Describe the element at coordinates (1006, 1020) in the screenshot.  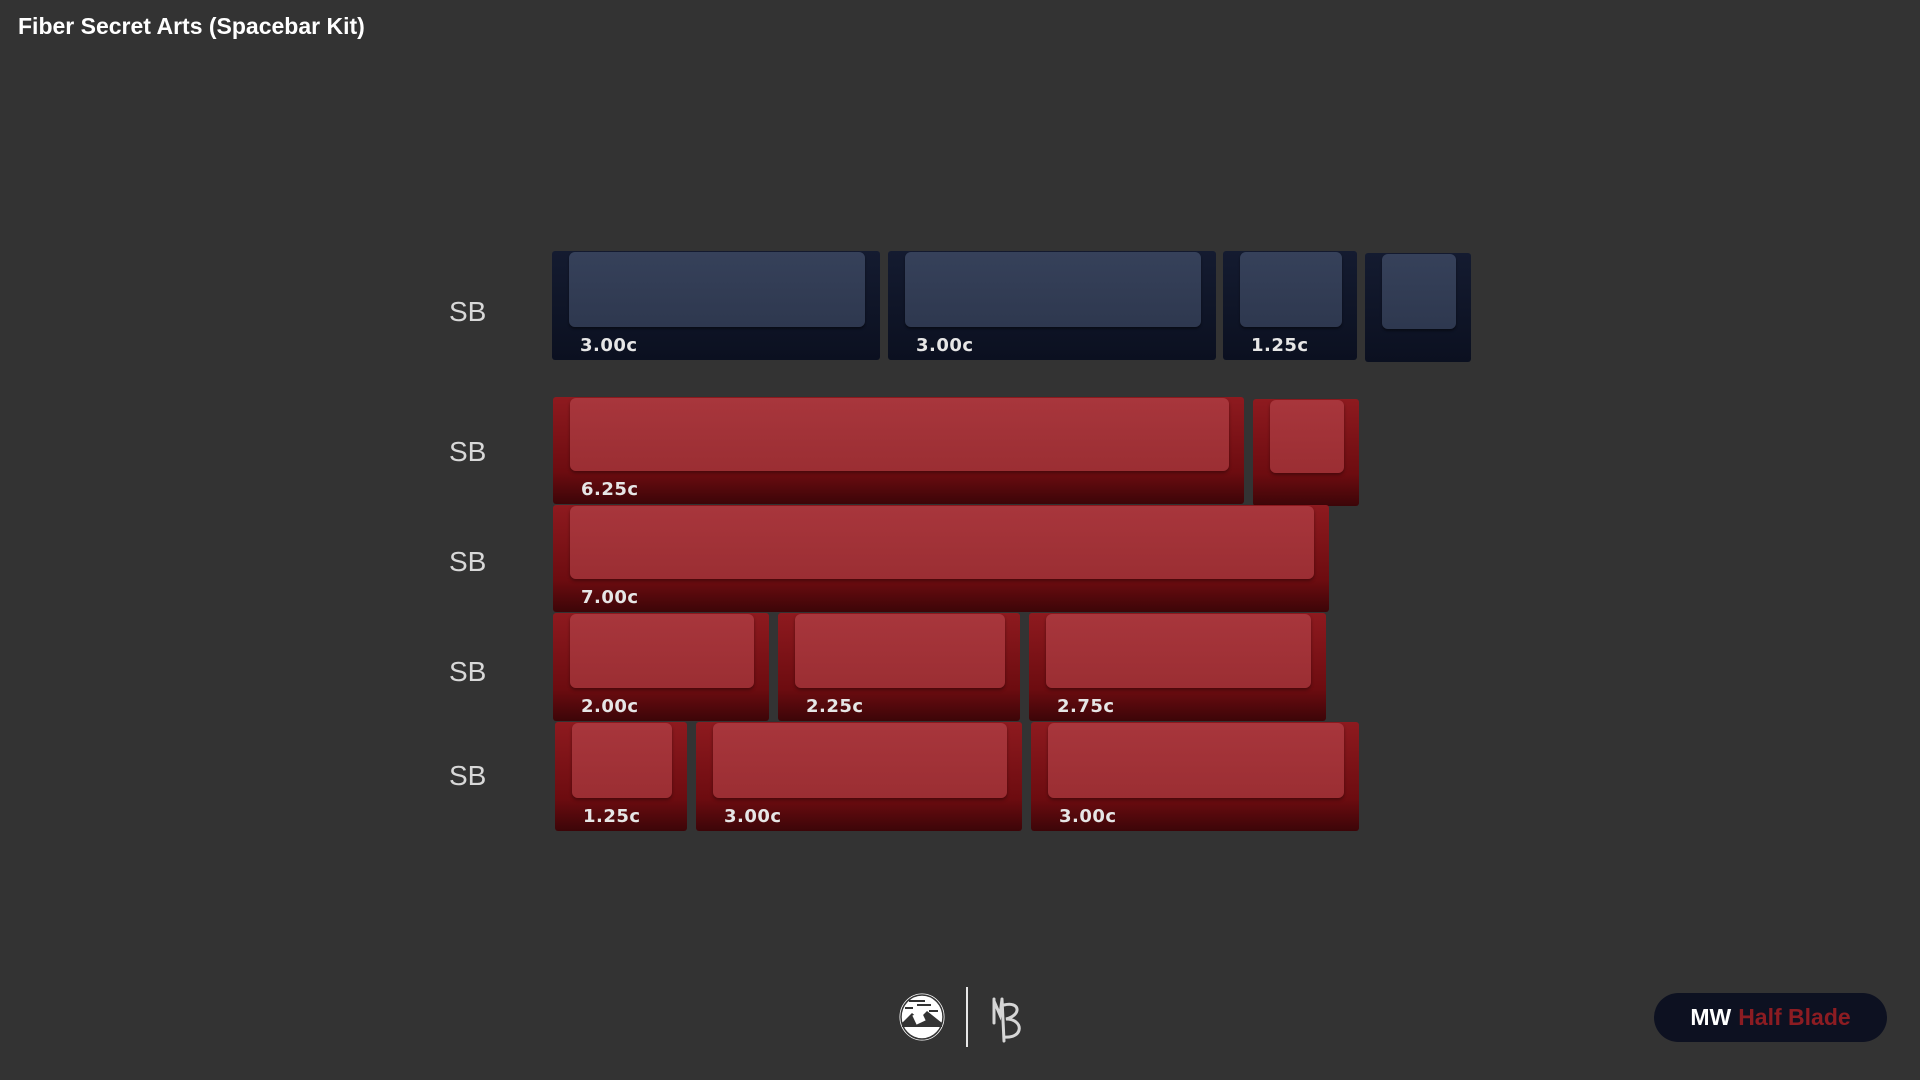
I see `mb-signature-logo` at that location.